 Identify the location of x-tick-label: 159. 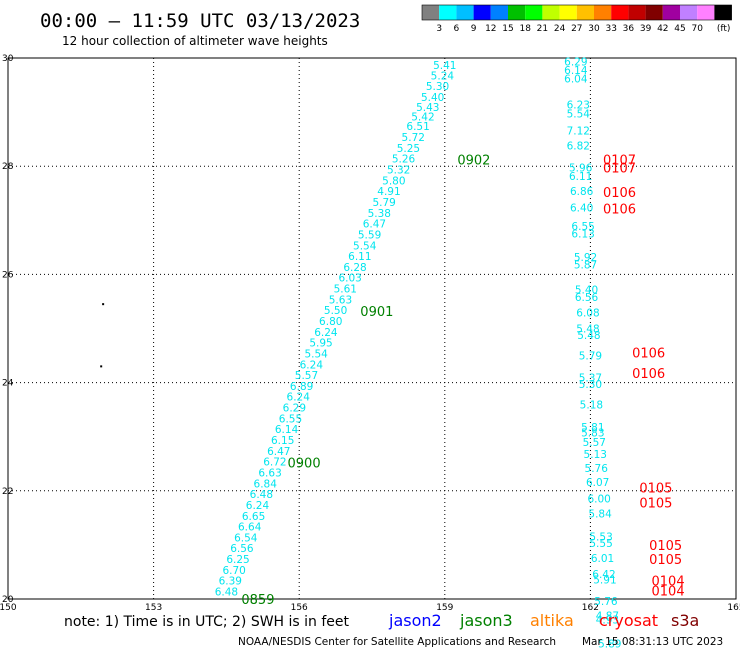
(444, 608).